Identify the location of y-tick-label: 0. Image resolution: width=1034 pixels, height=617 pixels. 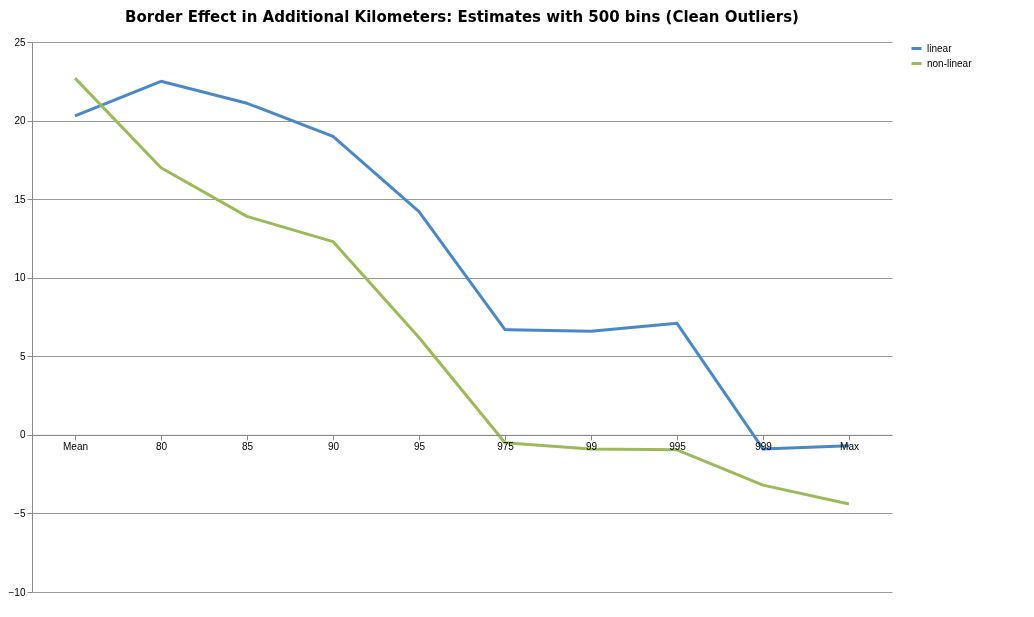
(22, 435).